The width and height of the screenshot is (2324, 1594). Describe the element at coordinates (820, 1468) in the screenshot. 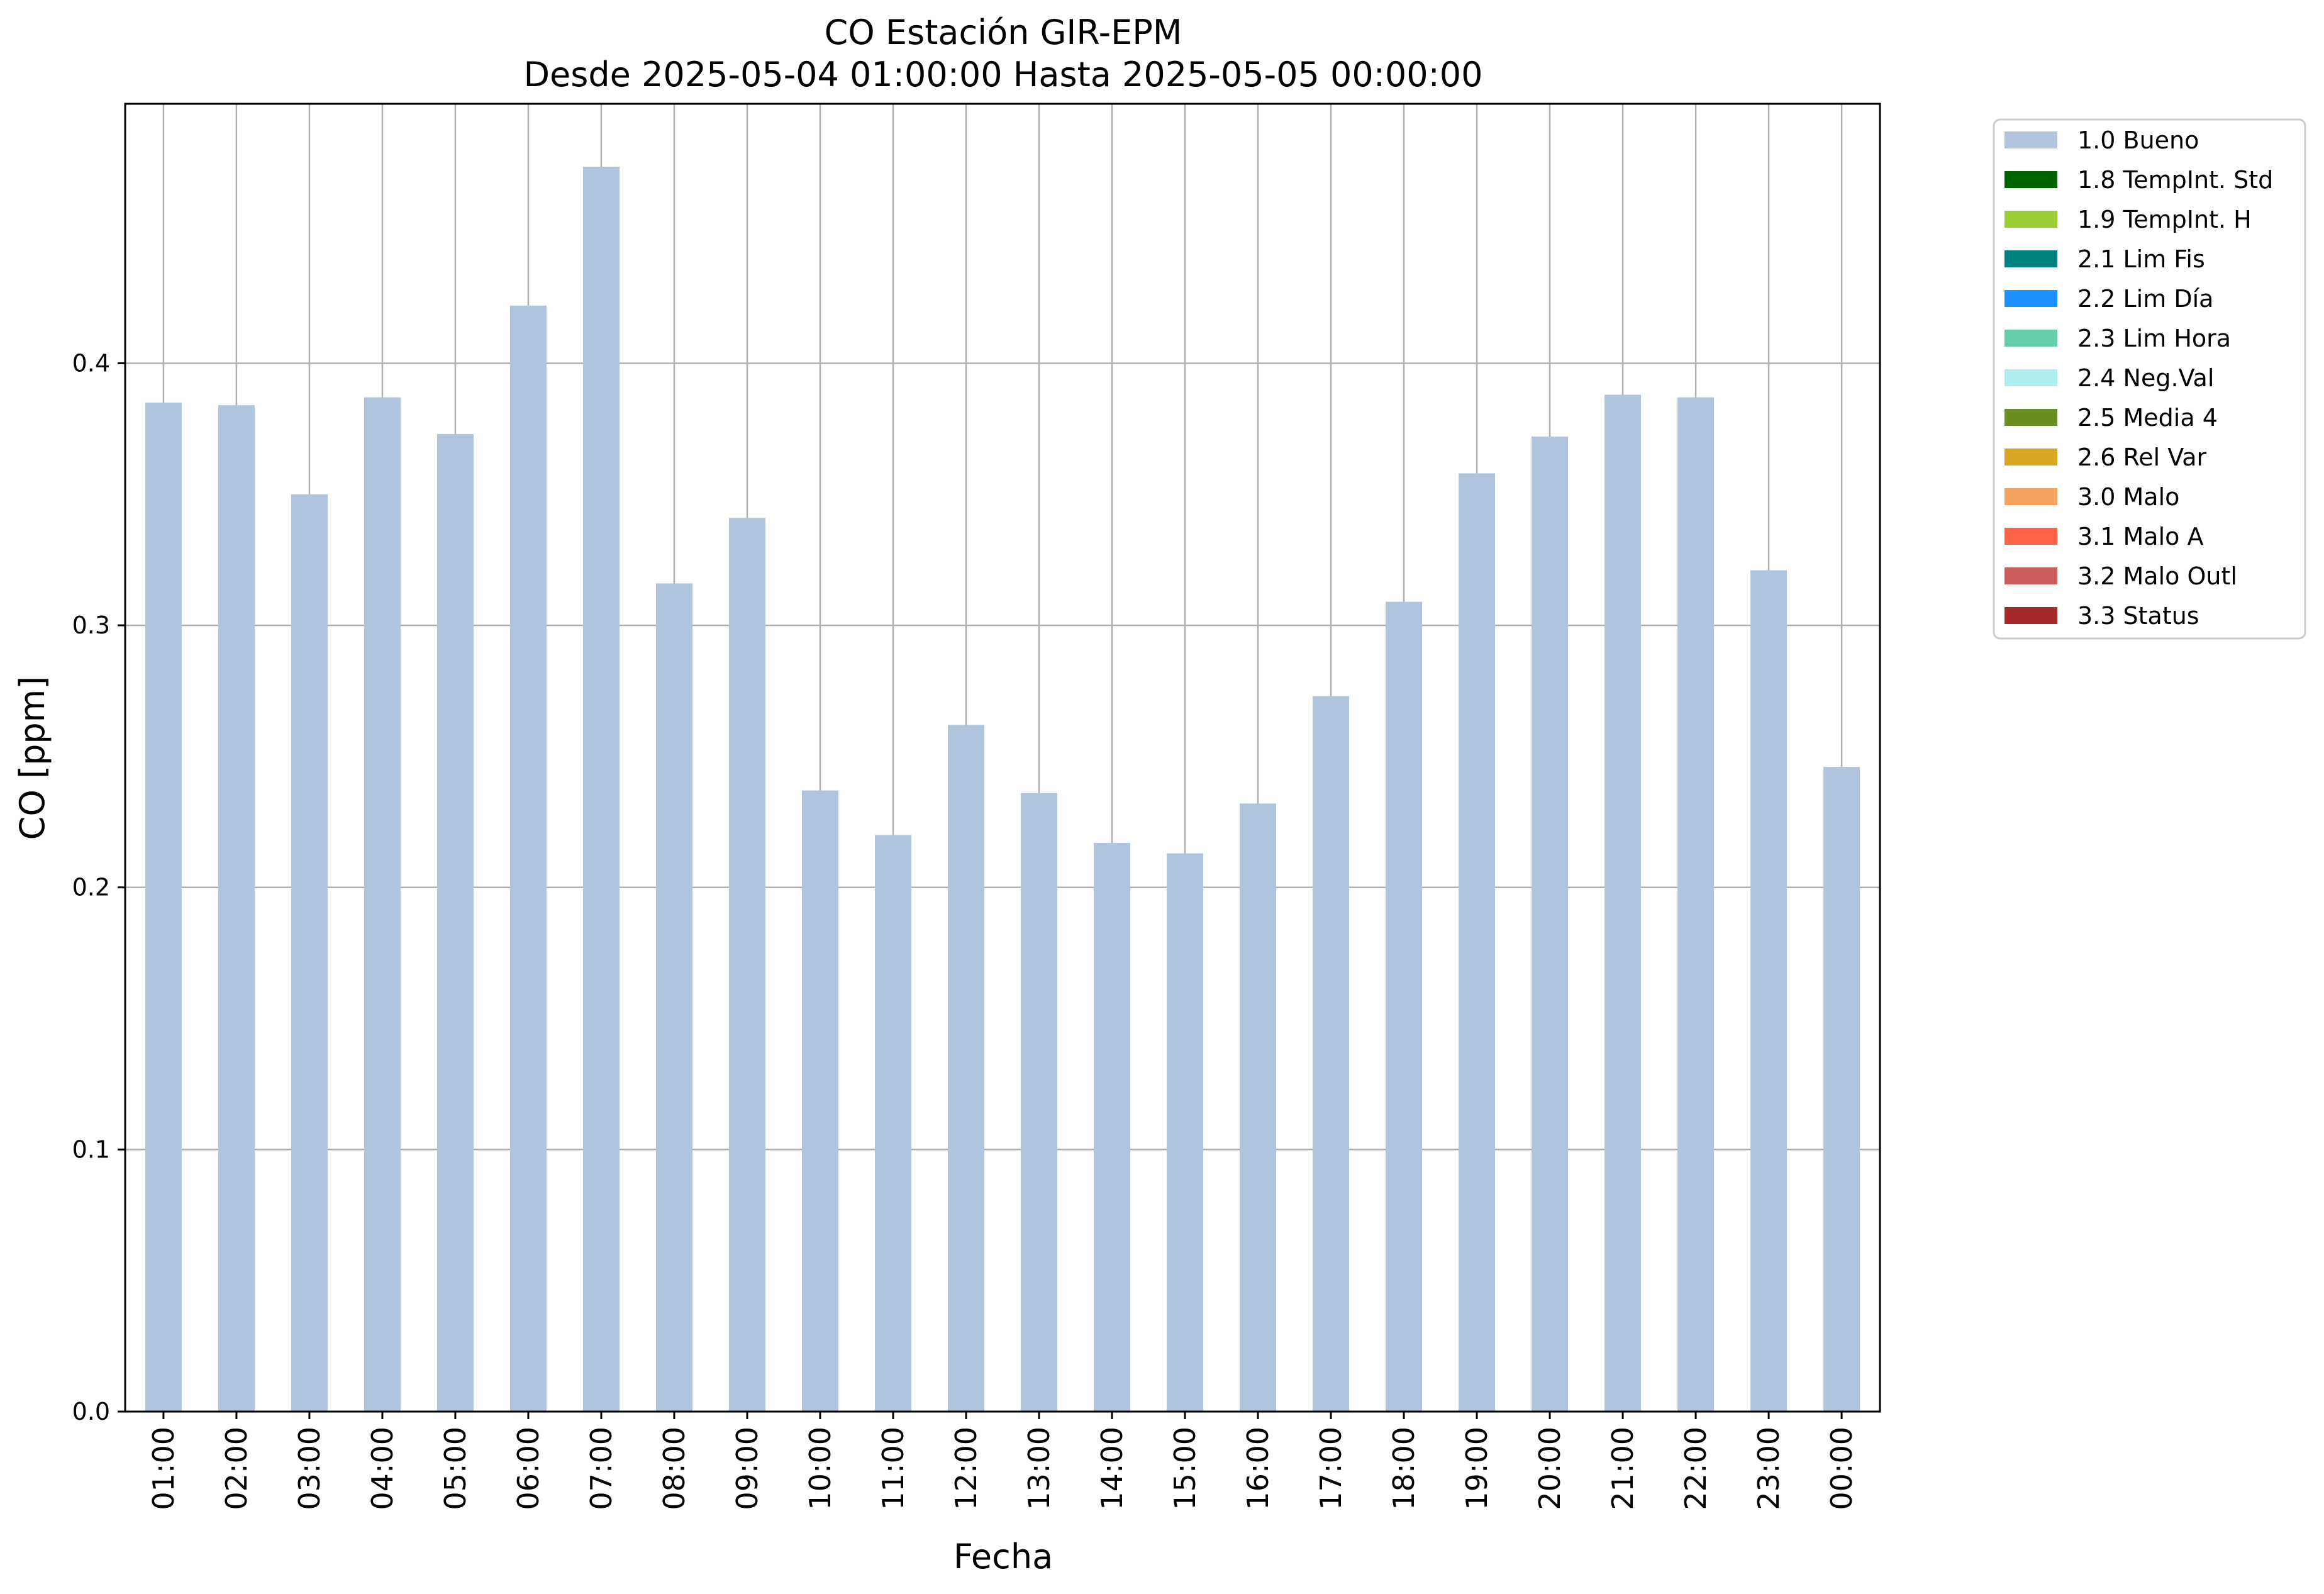

I see `x-tick-label: 10:00` at that location.